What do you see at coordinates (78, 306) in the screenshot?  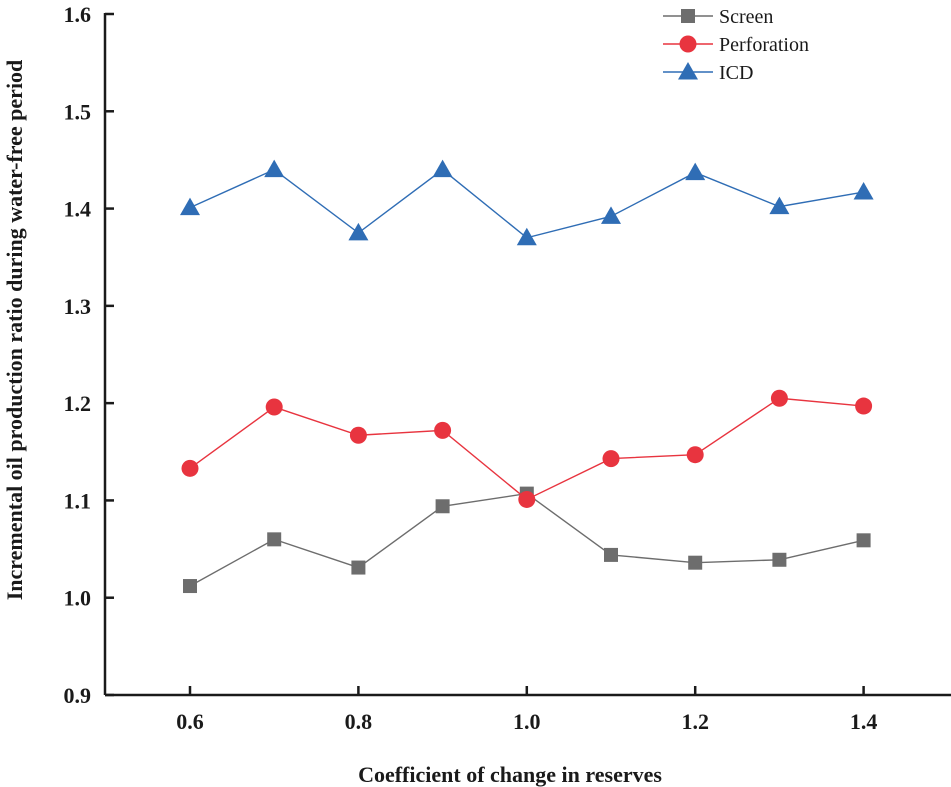 I see `y-tick-label: 1.3` at bounding box center [78, 306].